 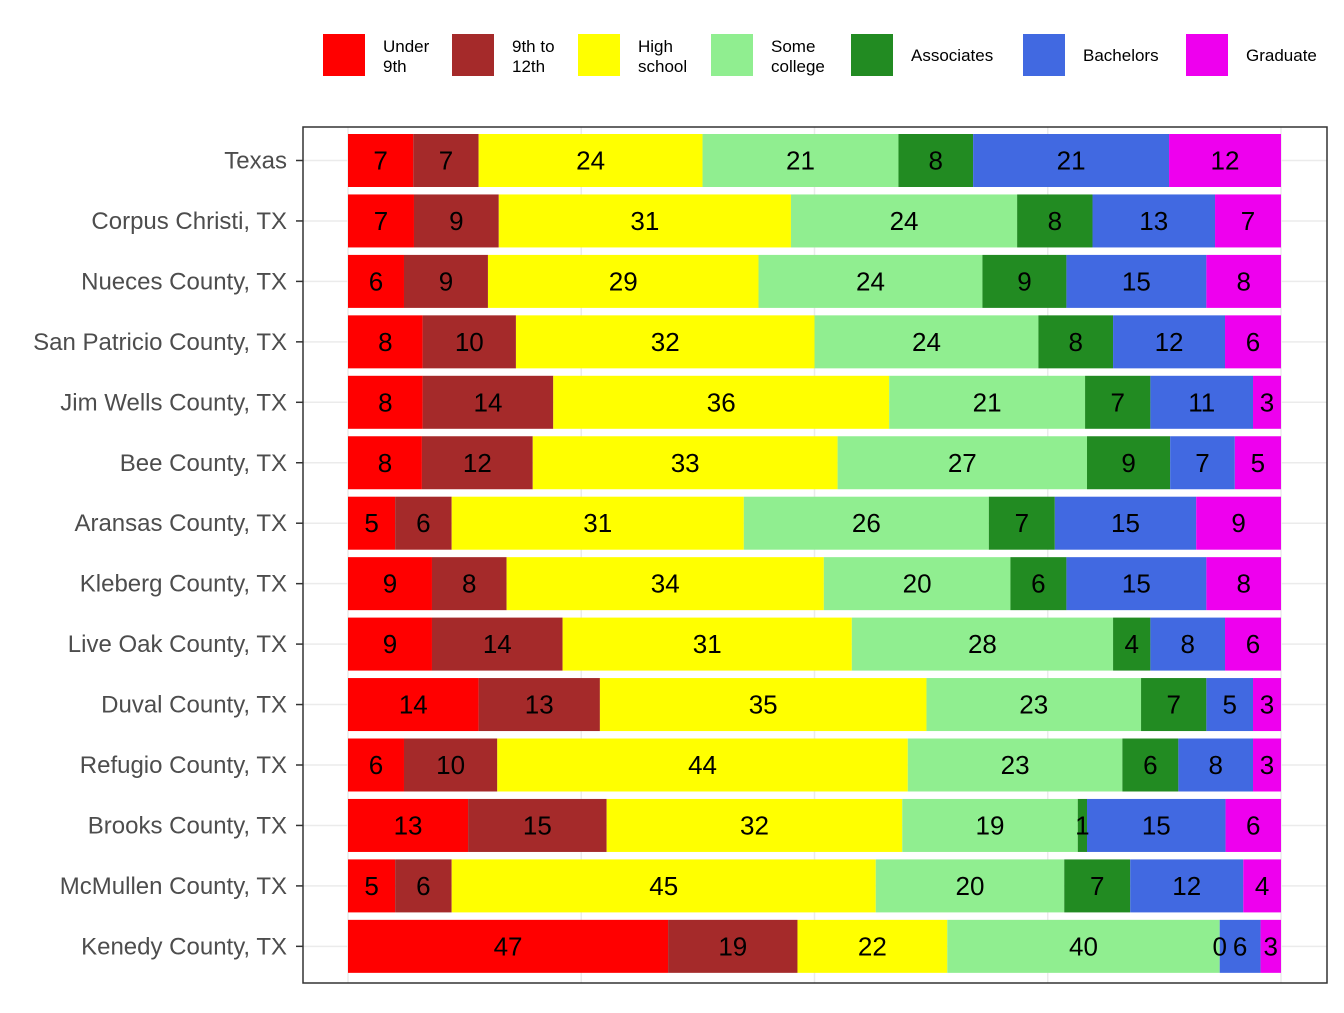 I want to click on data-label: 13, so click(x=1153, y=221).